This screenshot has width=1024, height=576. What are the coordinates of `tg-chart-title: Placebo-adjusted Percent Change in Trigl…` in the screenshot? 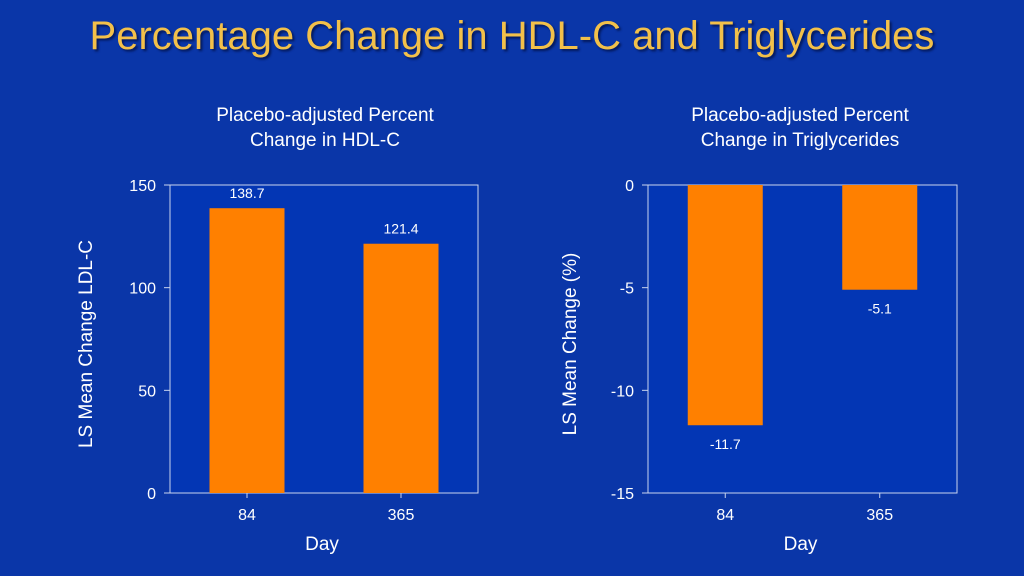 It's located at (800, 128).